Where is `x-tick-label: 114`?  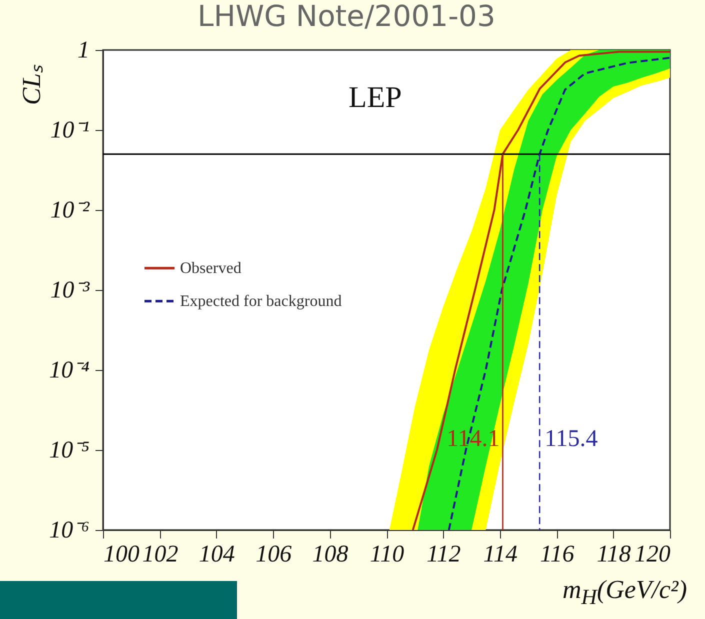 x-tick-label: 114 is located at coordinates (500, 555).